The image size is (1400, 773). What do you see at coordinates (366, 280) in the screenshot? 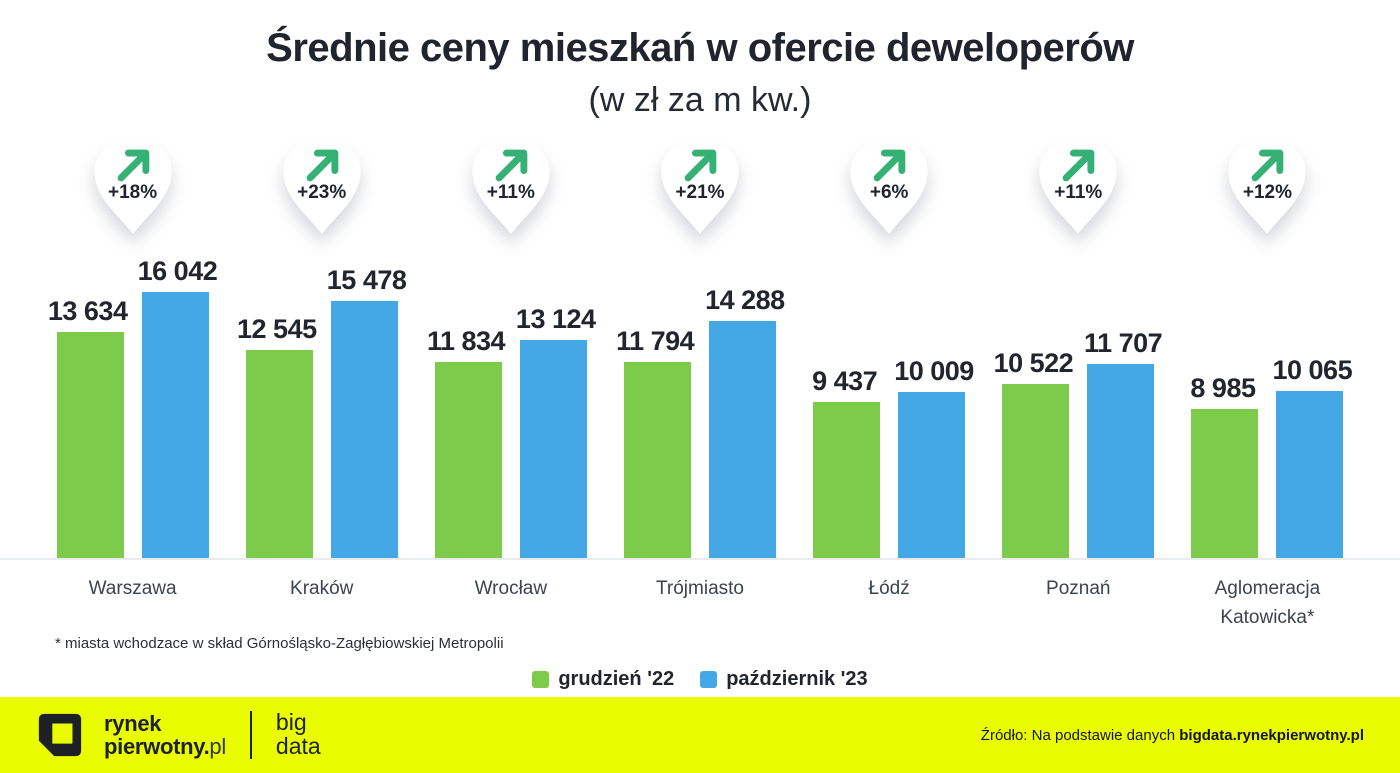
I see `bar-value-label: 15 478` at bounding box center [366, 280].